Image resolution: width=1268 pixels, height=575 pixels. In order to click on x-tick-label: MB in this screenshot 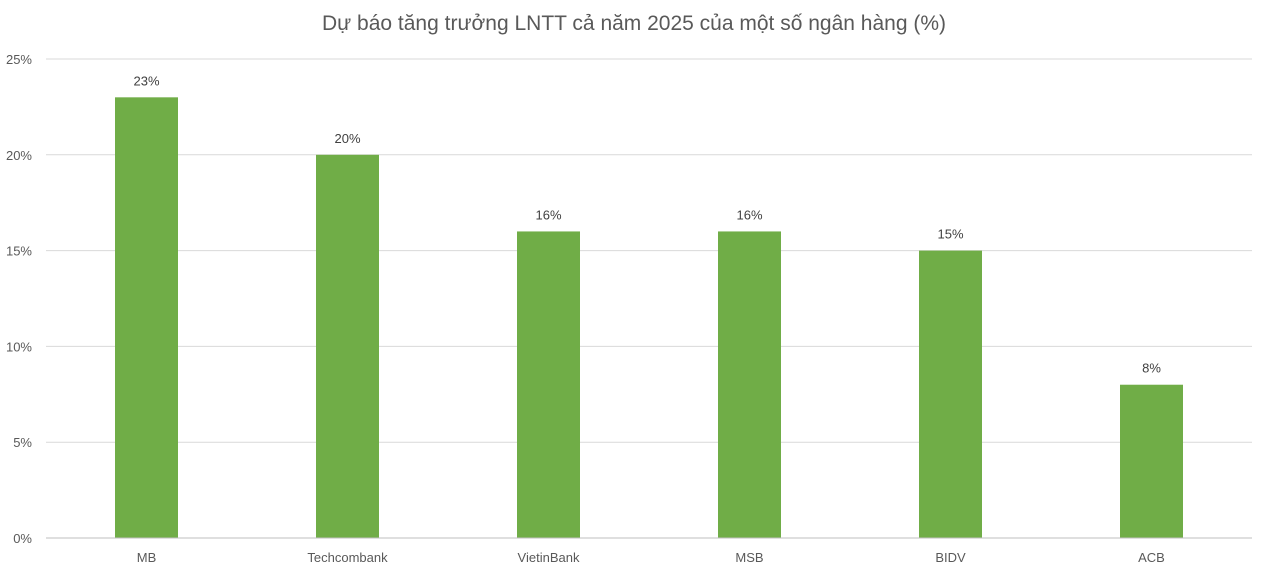, I will do `click(147, 557)`.